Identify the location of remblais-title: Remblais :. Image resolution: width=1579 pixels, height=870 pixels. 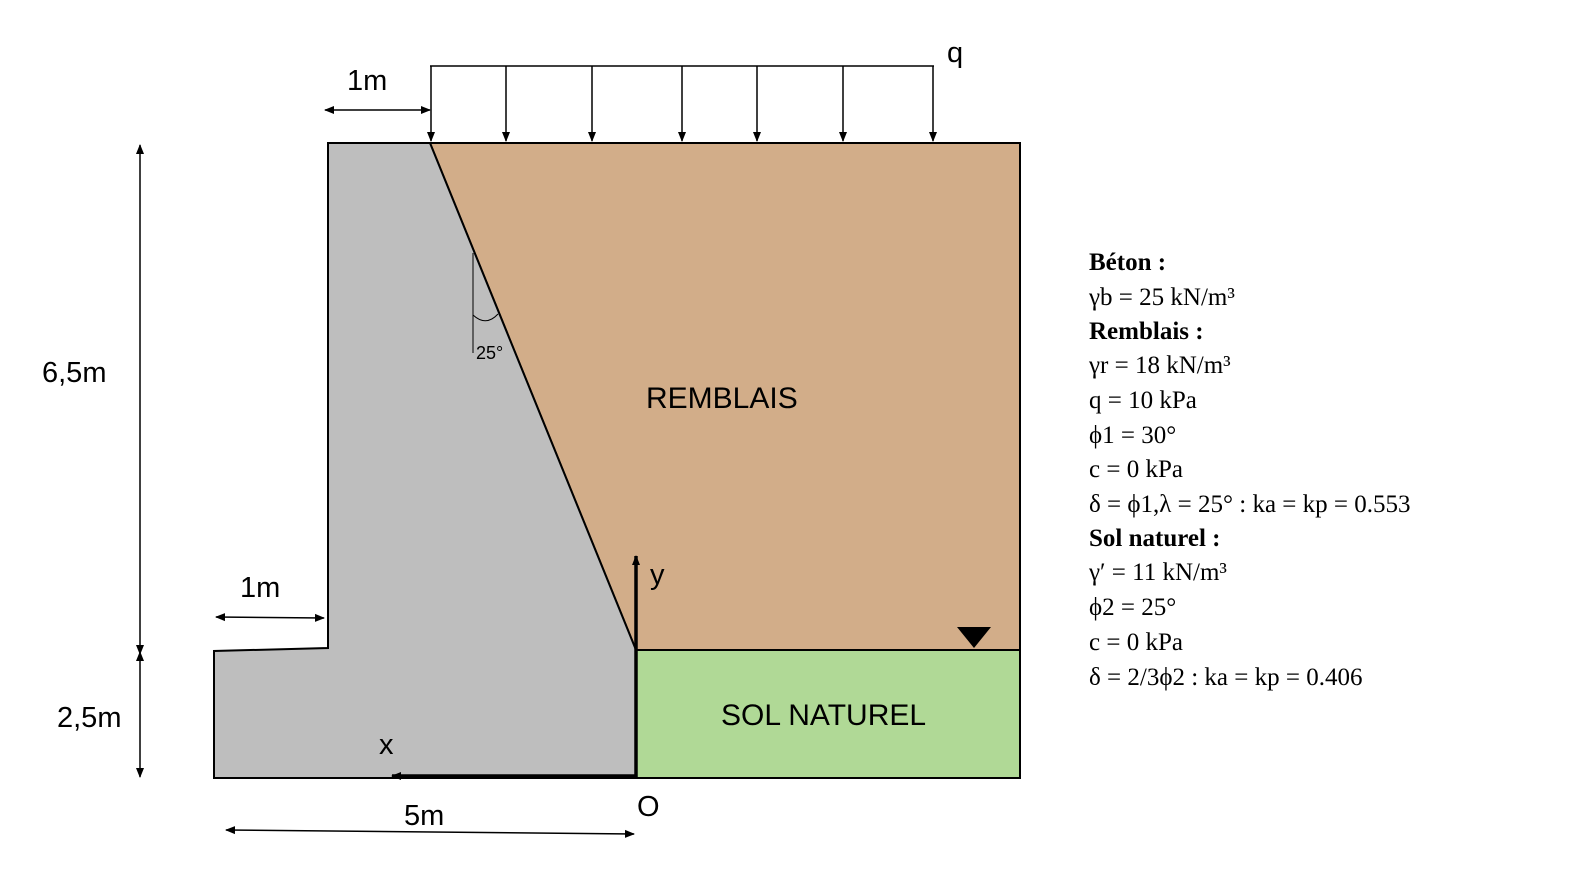
(1146, 331).